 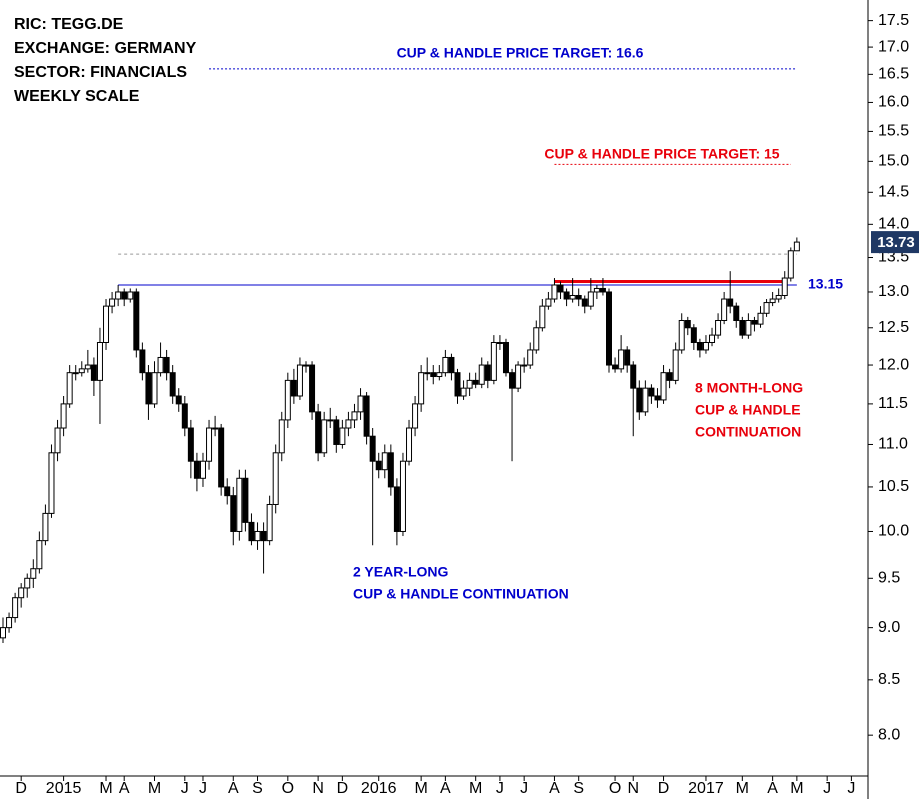 What do you see at coordinates (661, 154) in the screenshot?
I see `level-label: CUP & HANDLE PRICE TARGET: 15` at bounding box center [661, 154].